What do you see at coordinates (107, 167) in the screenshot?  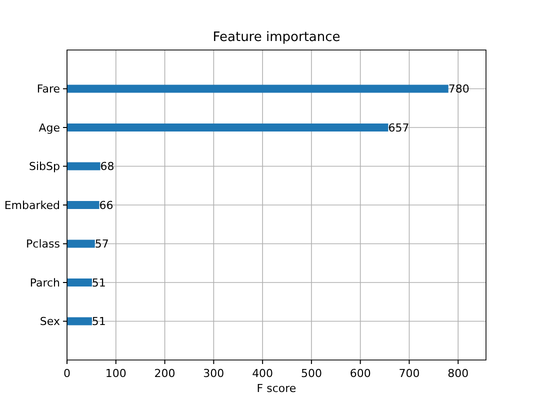 I see `data-label: 68` at bounding box center [107, 167].